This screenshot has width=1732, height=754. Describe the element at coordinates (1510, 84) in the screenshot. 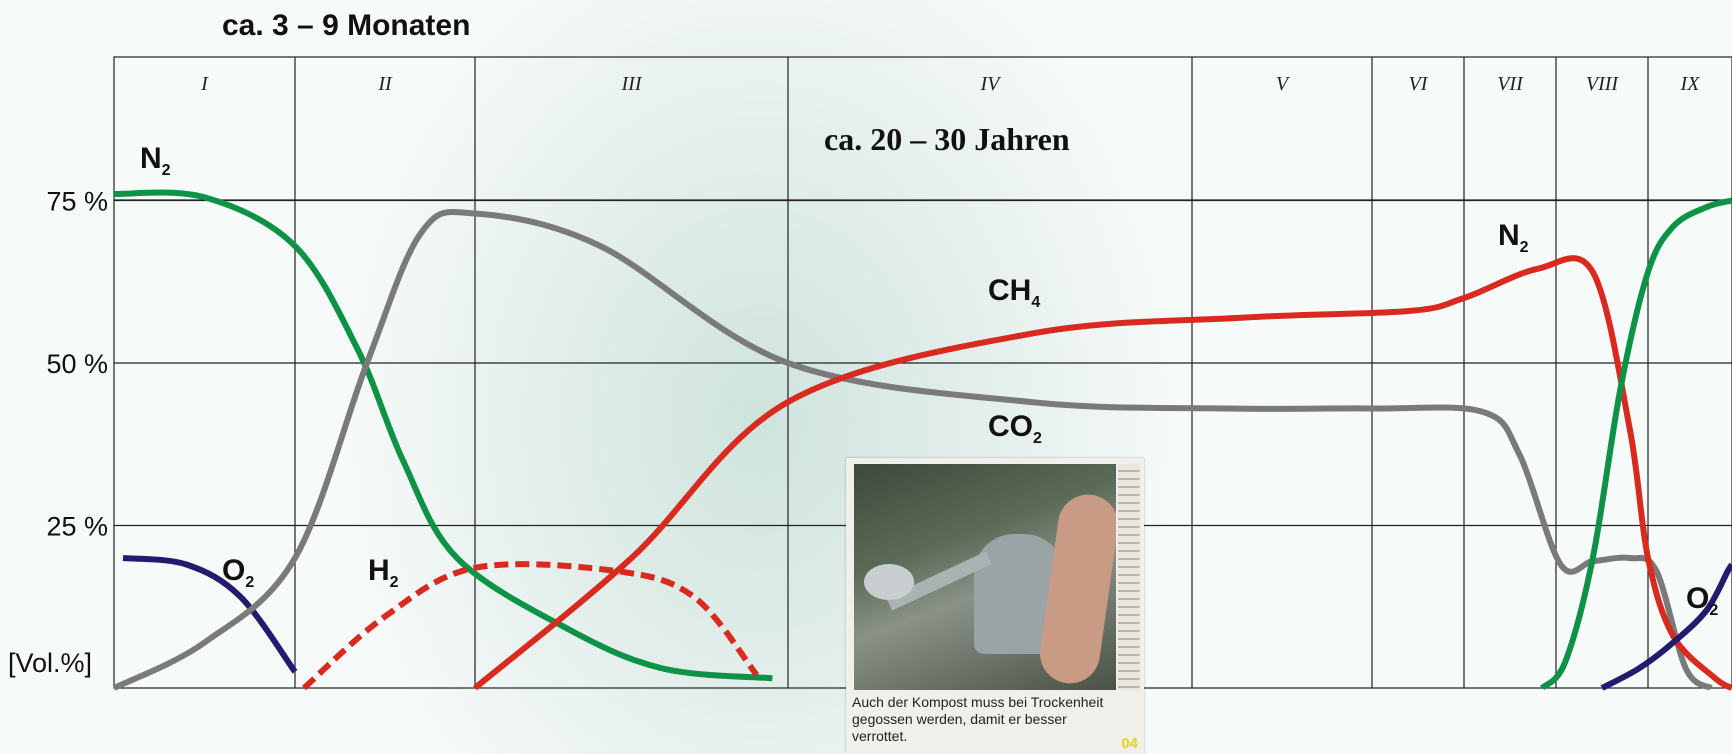

I see `phase-label-vii: VII` at that location.